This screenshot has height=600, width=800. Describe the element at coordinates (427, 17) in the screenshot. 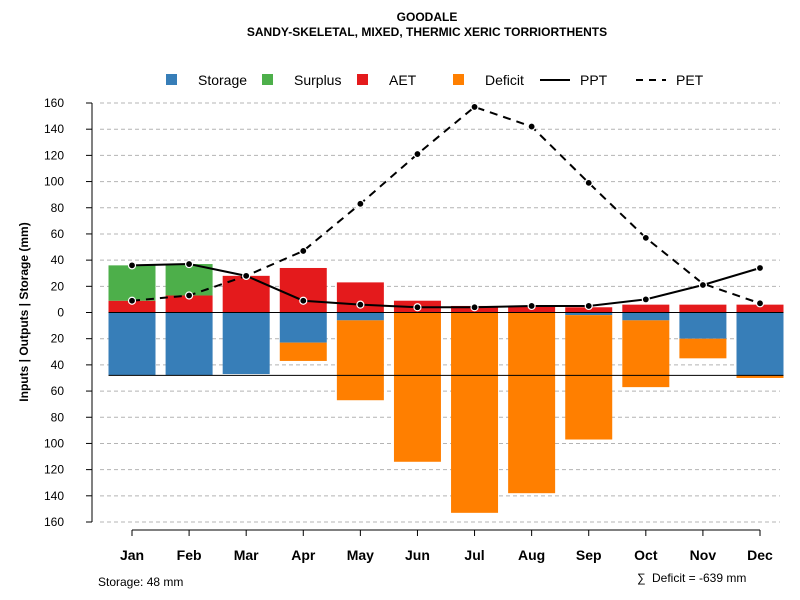

I see `chart-title: GOODALE` at that location.